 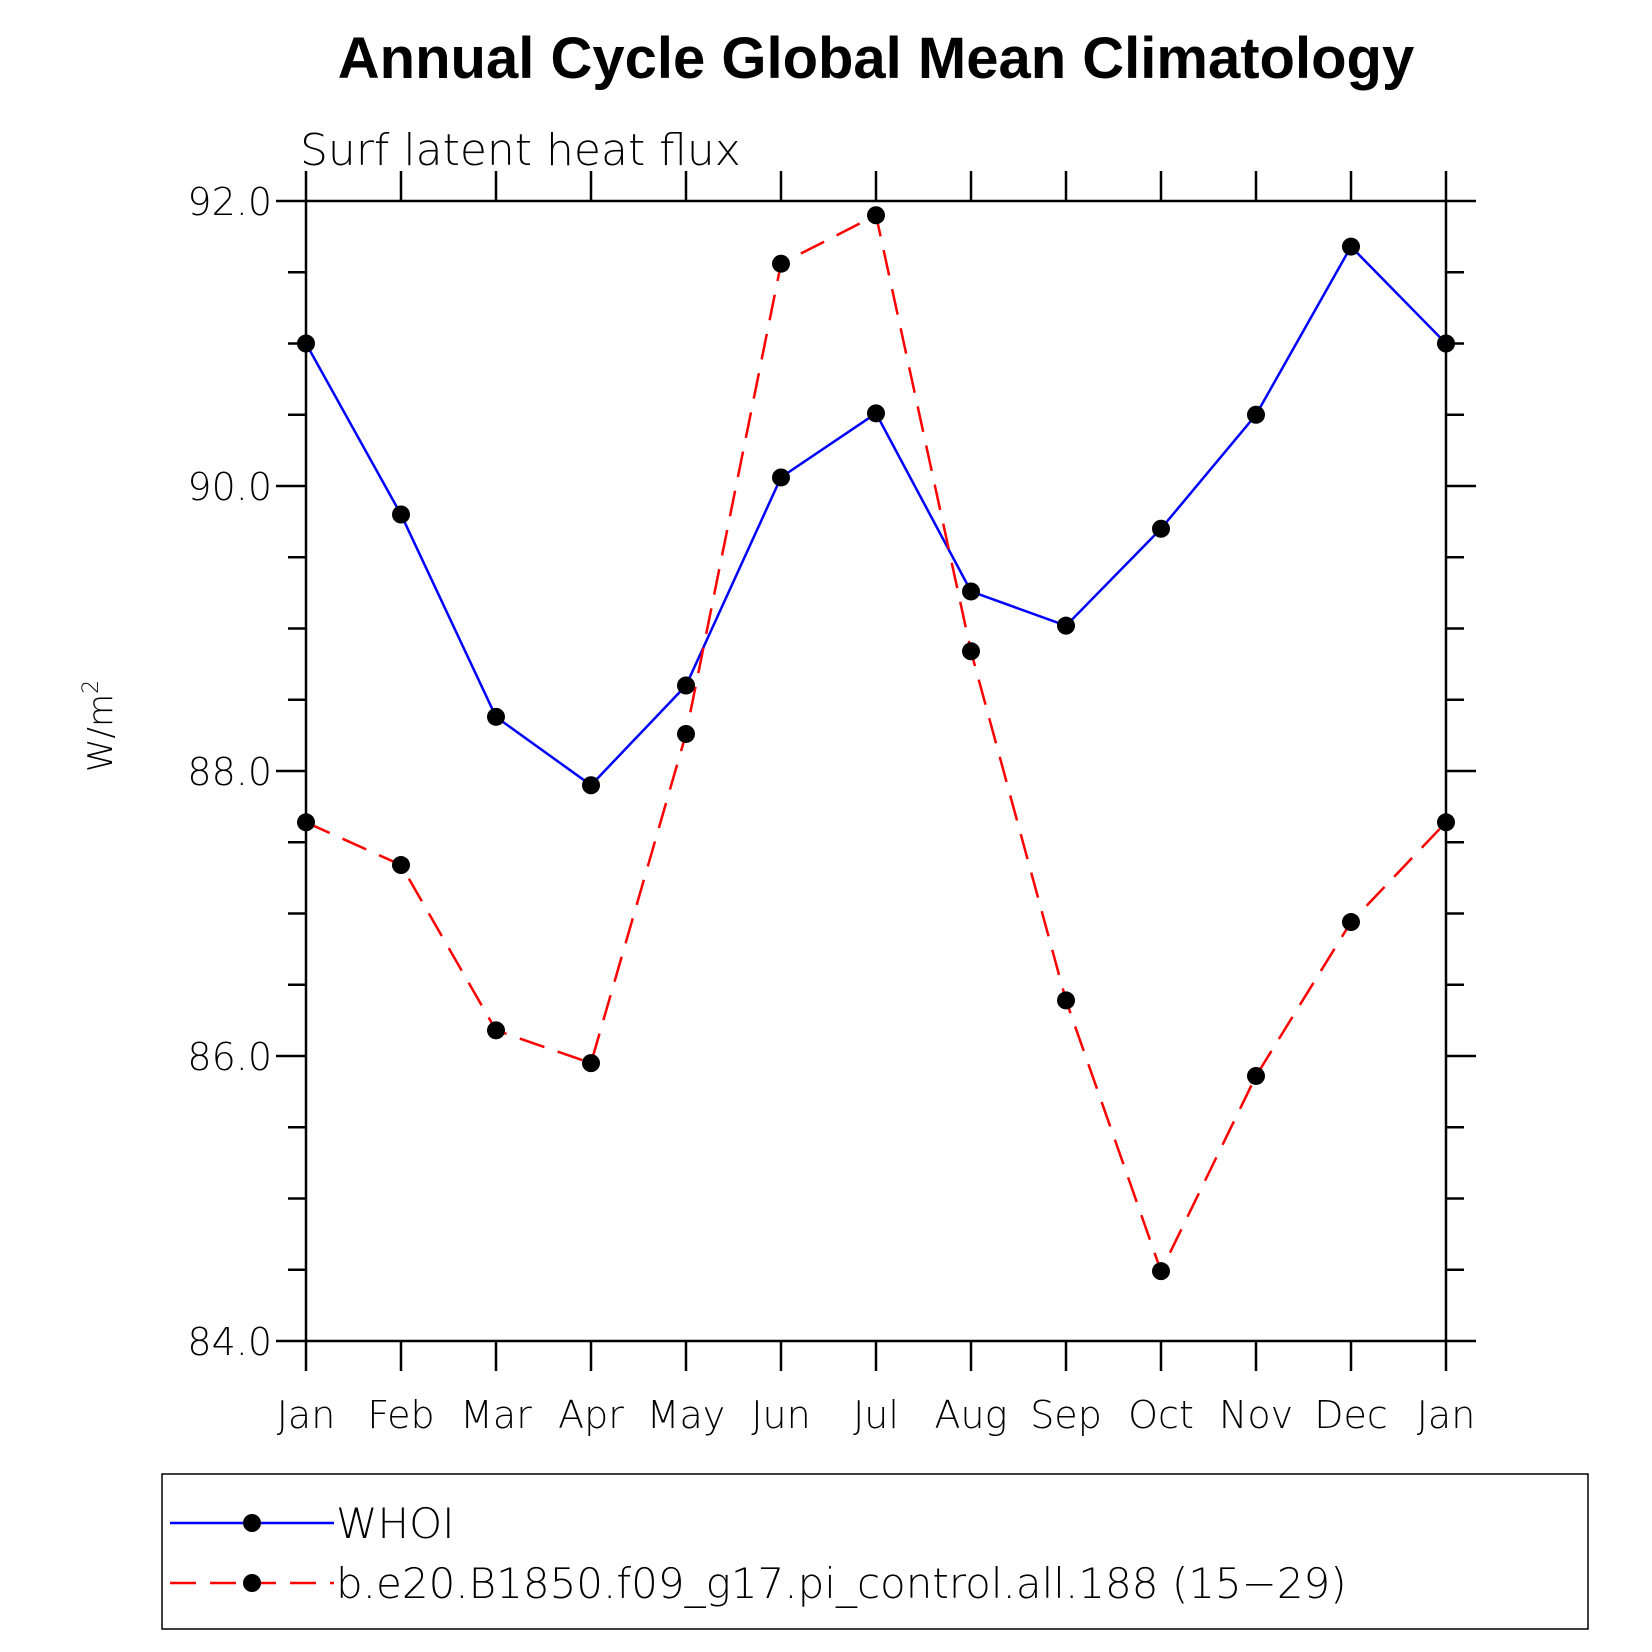 What do you see at coordinates (229, 1342) in the screenshot?
I see `y-tick-label: 84.0` at bounding box center [229, 1342].